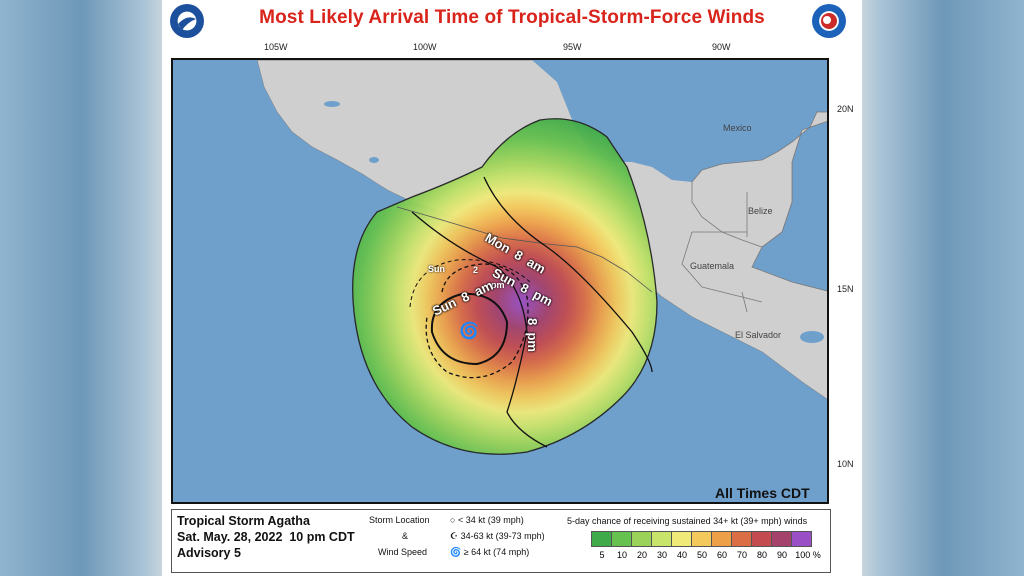 This screenshot has height=576, width=1024. Describe the element at coordinates (721, 47) in the screenshot. I see `lon-label: 90W` at that location.